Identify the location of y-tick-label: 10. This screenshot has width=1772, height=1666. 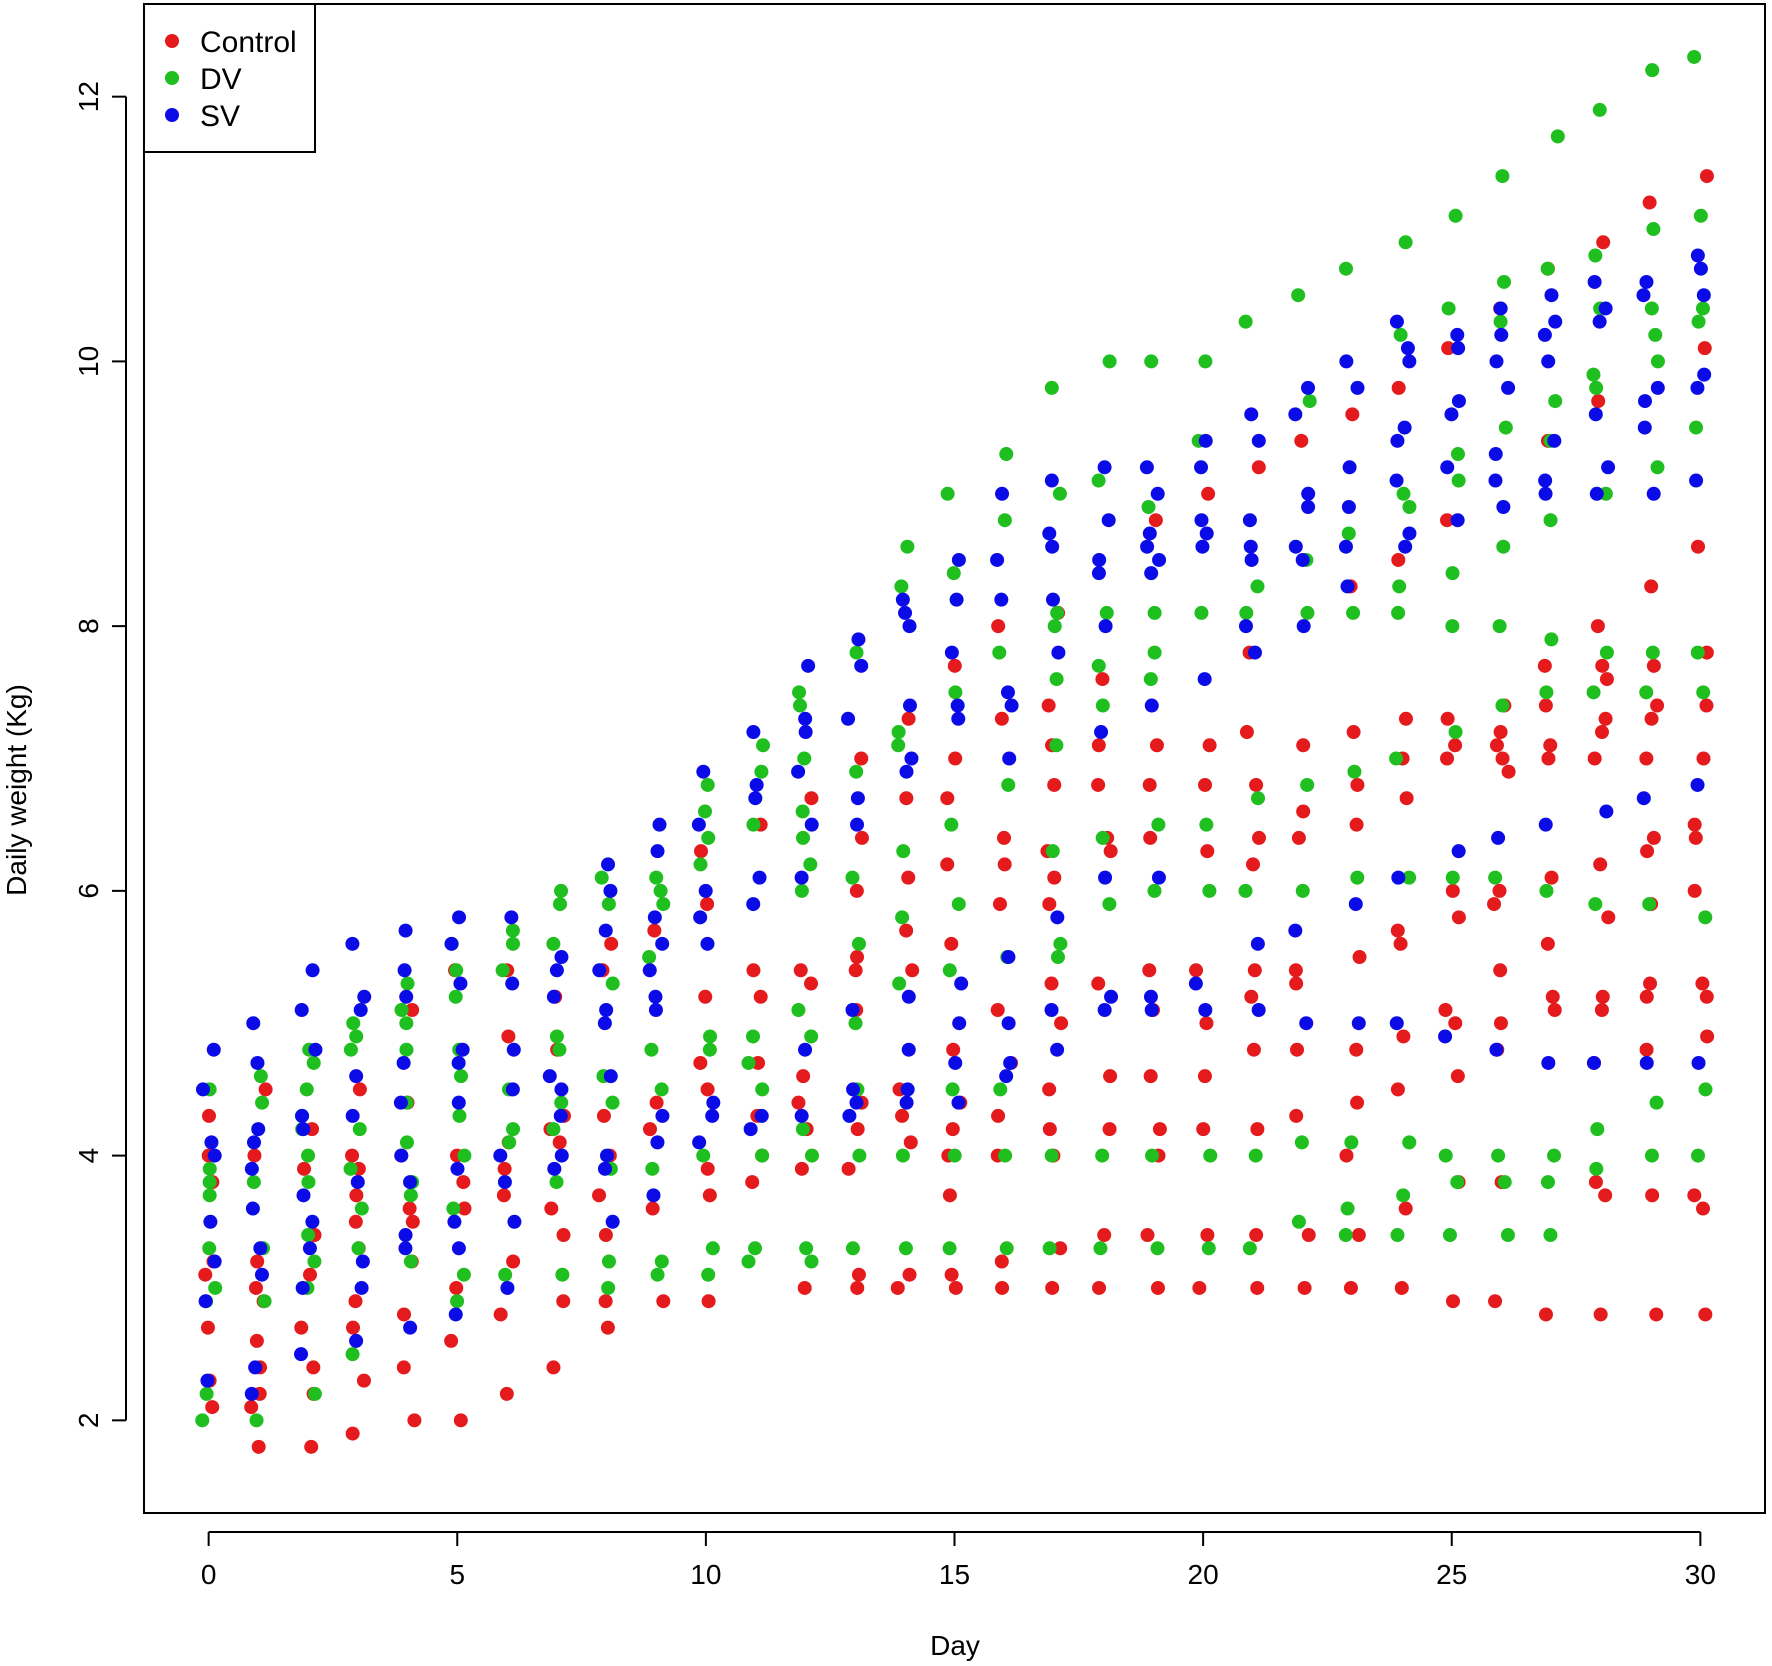
(88, 361).